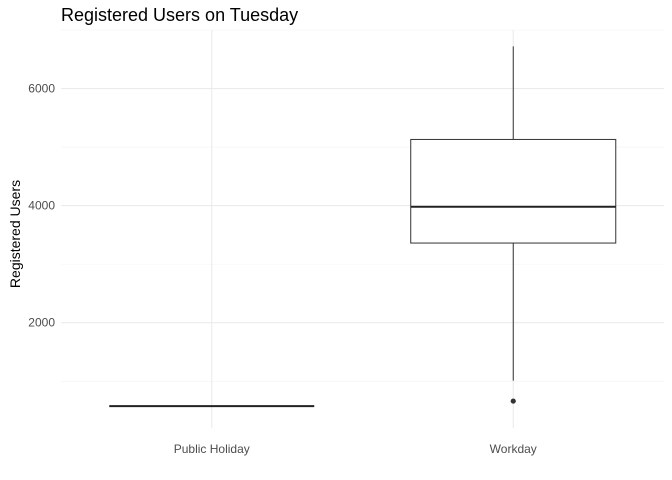 The height and width of the screenshot is (480, 672). I want to click on y-tick-labels: 2000 4000 6000, so click(41, 206).